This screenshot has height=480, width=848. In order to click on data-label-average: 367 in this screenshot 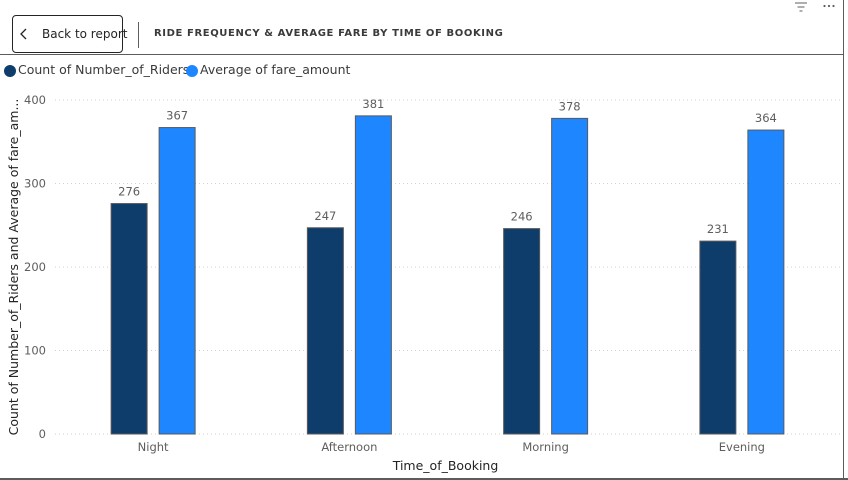, I will do `click(177, 116)`.